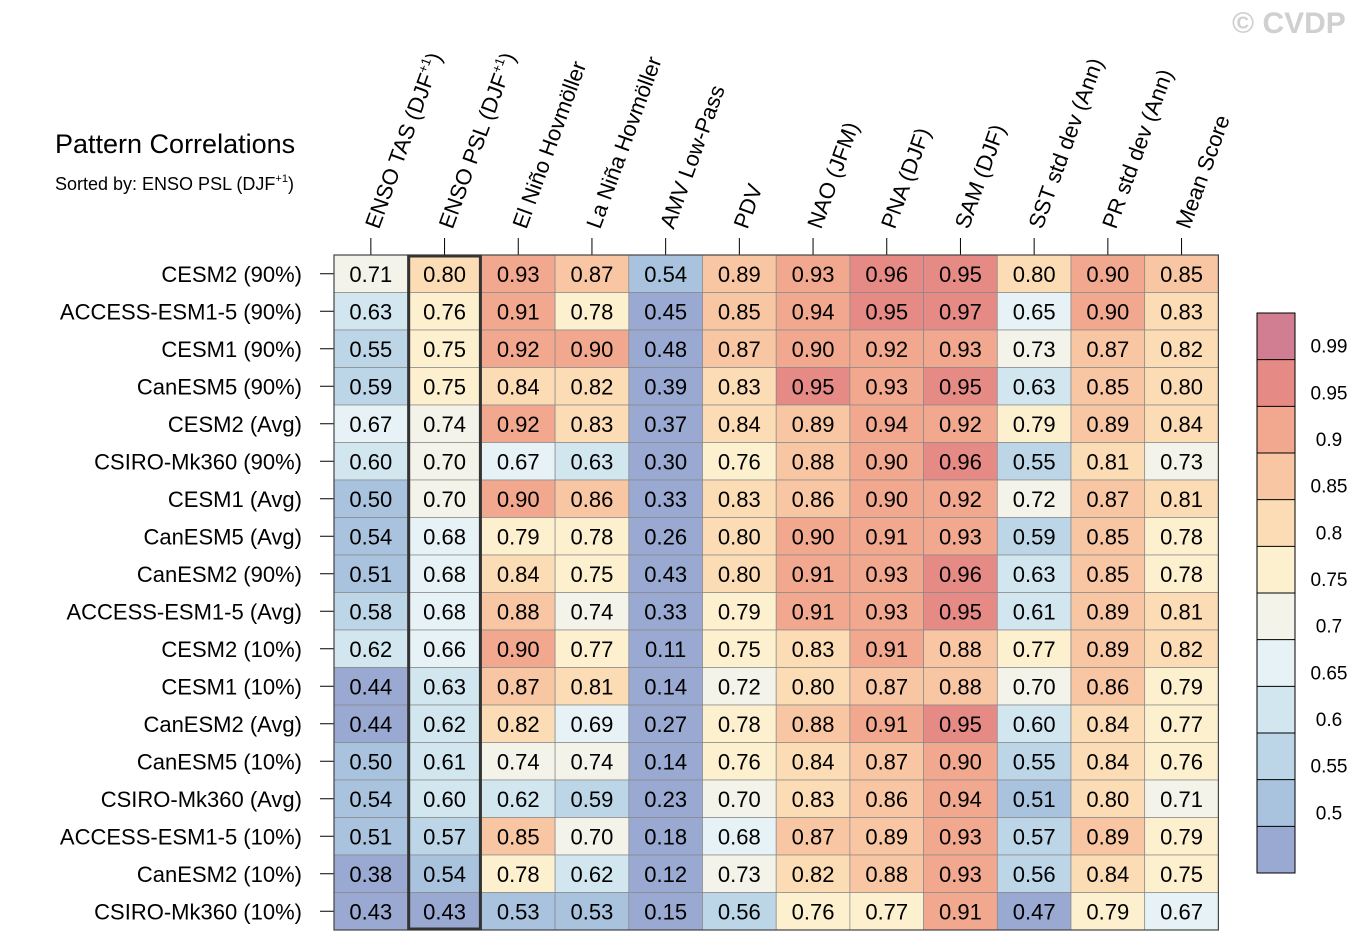 The width and height of the screenshot is (1370, 951). I want to click on cell-value: 0.86, so click(813, 499).